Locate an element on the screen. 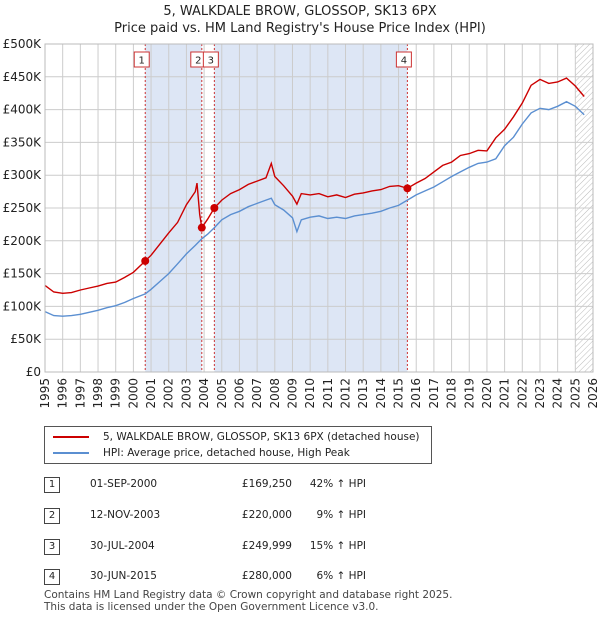 Image resolution: width=600 pixels, height=620 pixels. x-tick-label: 2015 is located at coordinates (399, 393).